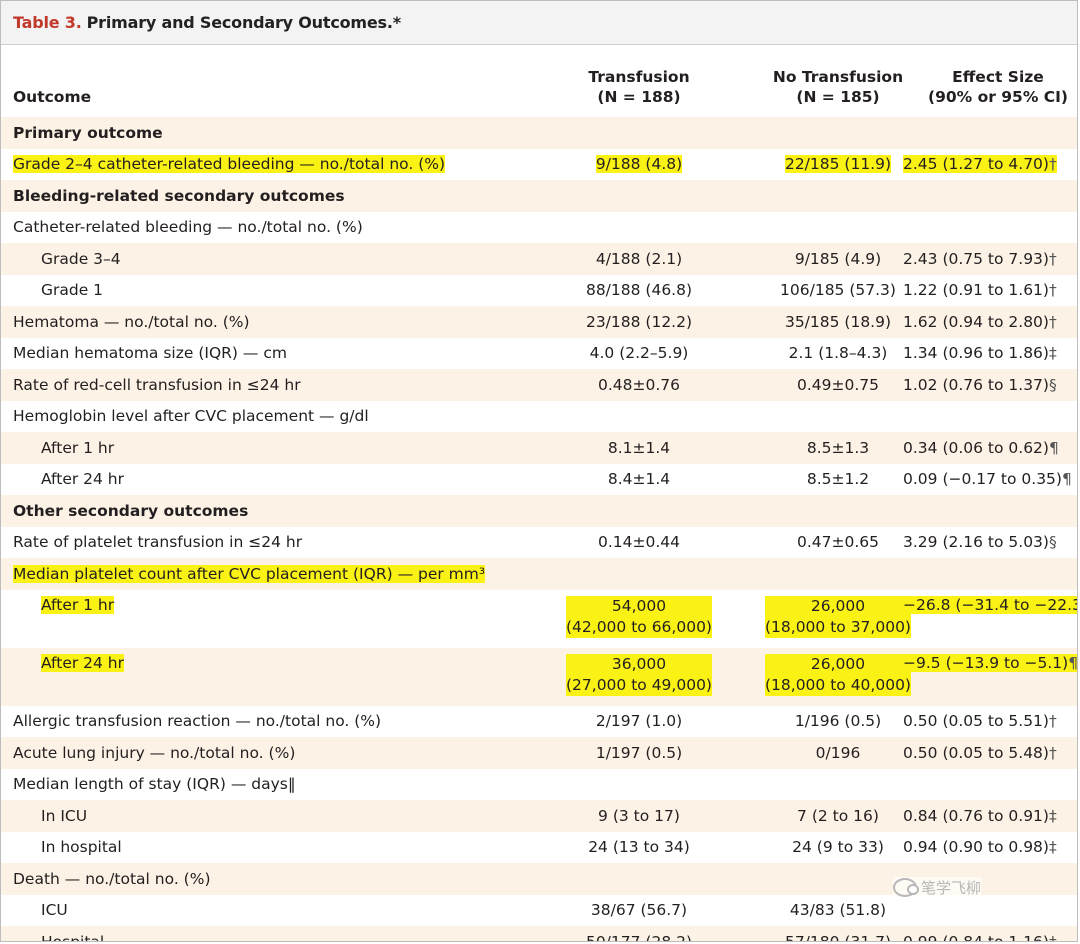  Describe the element at coordinates (639, 616) in the screenshot. I see `transfusion-value: 54,000 (42,000 to 66,000)` at that location.